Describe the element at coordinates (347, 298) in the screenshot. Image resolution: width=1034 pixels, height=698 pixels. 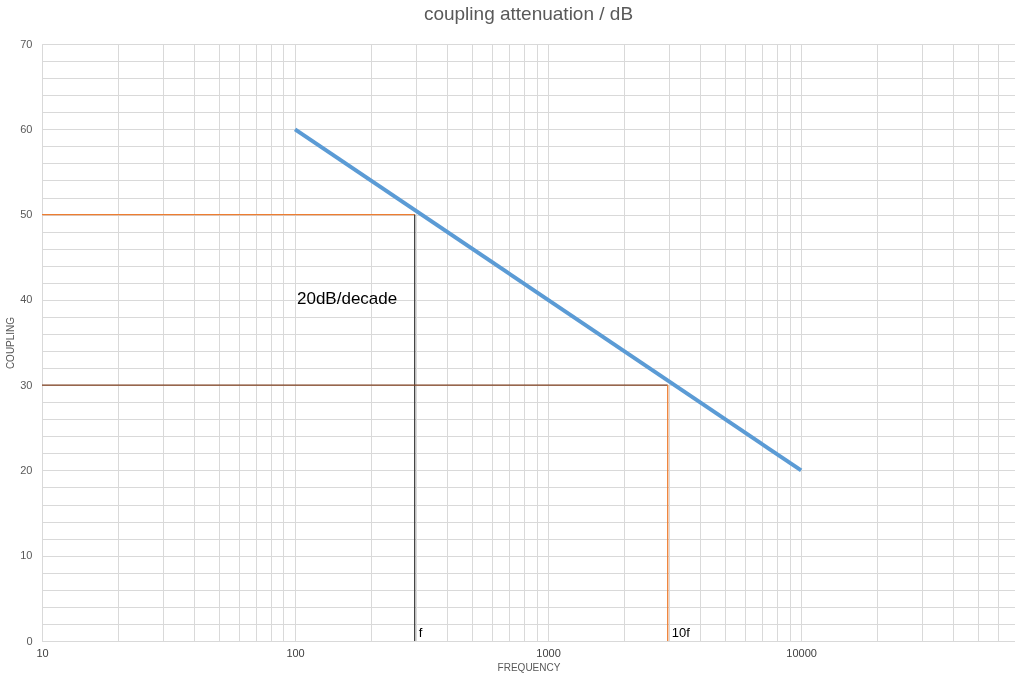
I see `annotation: 20dB/decade` at that location.